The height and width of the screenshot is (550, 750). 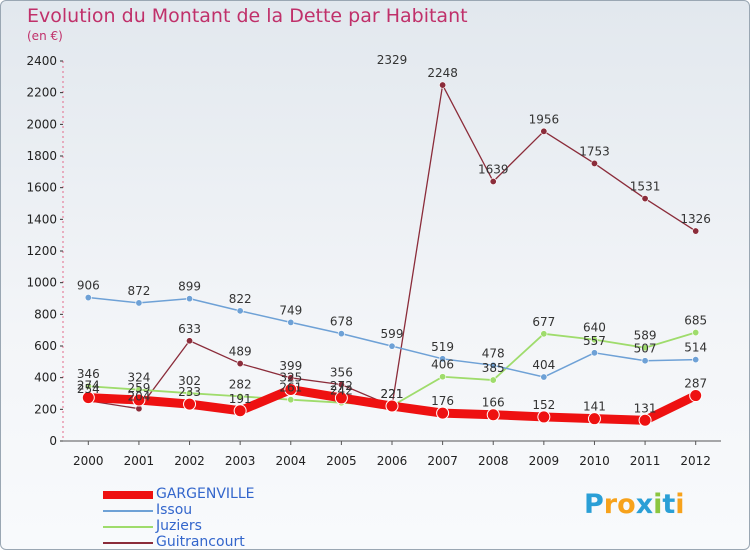 I want to click on logo-letter: i, so click(x=658, y=504).